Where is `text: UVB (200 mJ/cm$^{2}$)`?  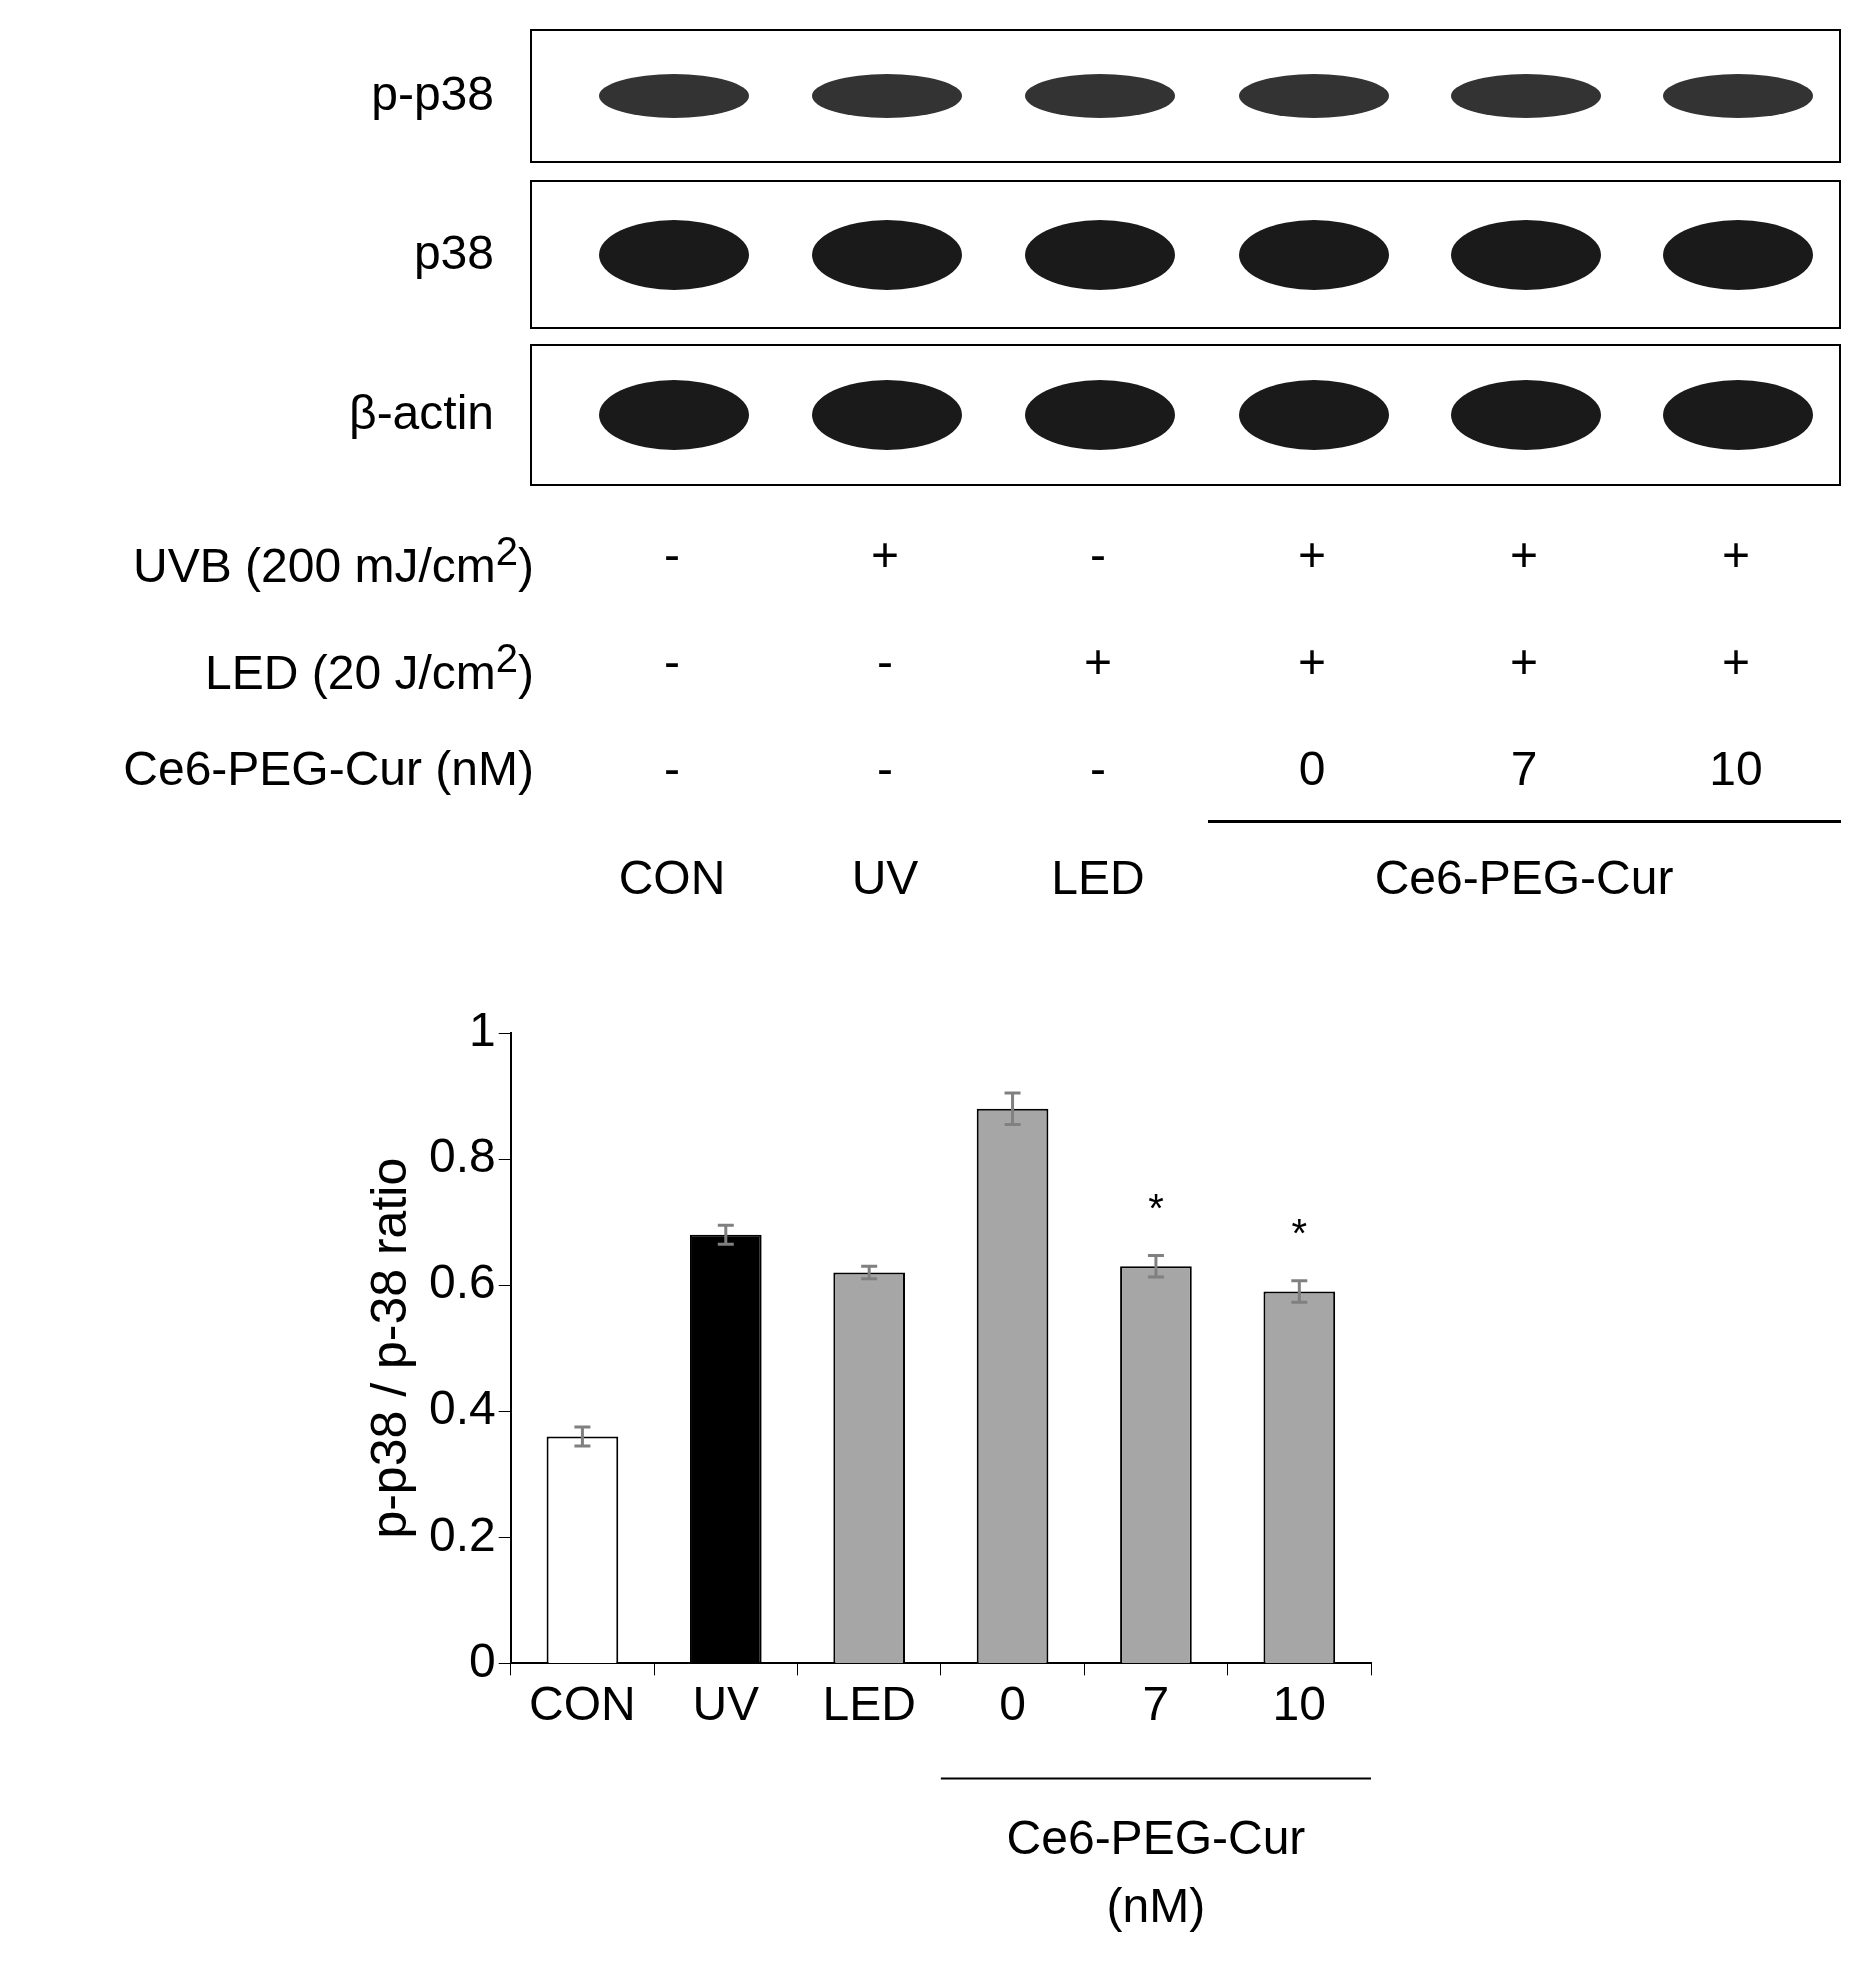 text: UVB (200 mJ/cm$^{2}$) is located at coordinates (333, 560).